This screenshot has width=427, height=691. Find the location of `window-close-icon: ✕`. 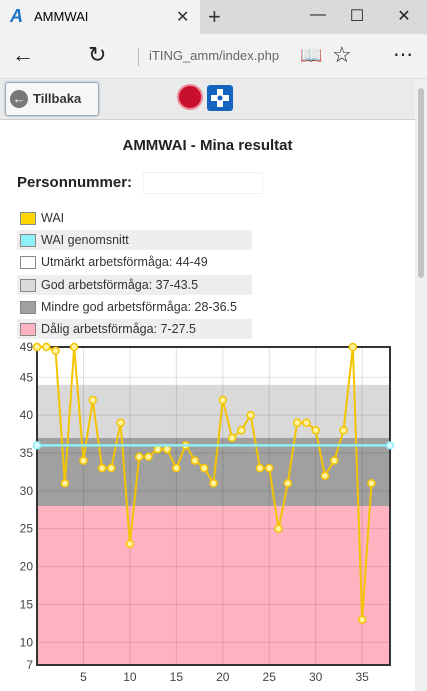

window-close-icon: ✕ is located at coordinates (404, 16).